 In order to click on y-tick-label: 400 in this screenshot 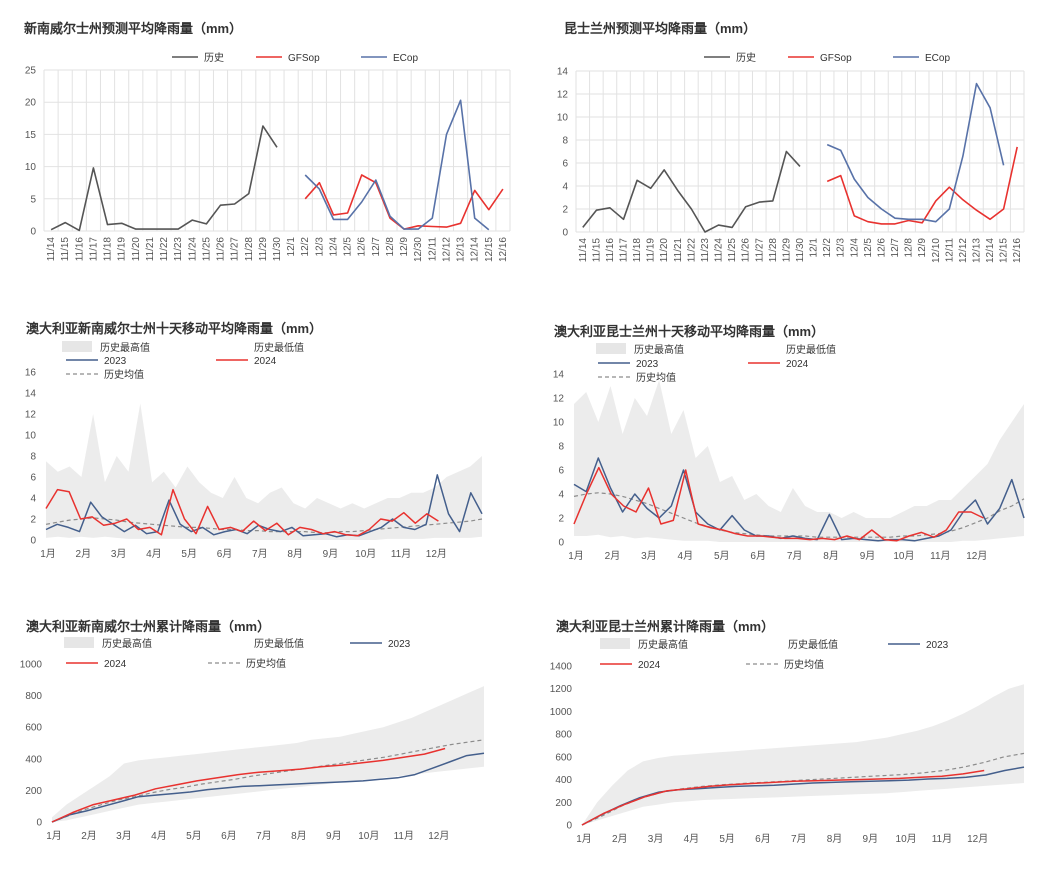, I will do `click(563, 780)`.